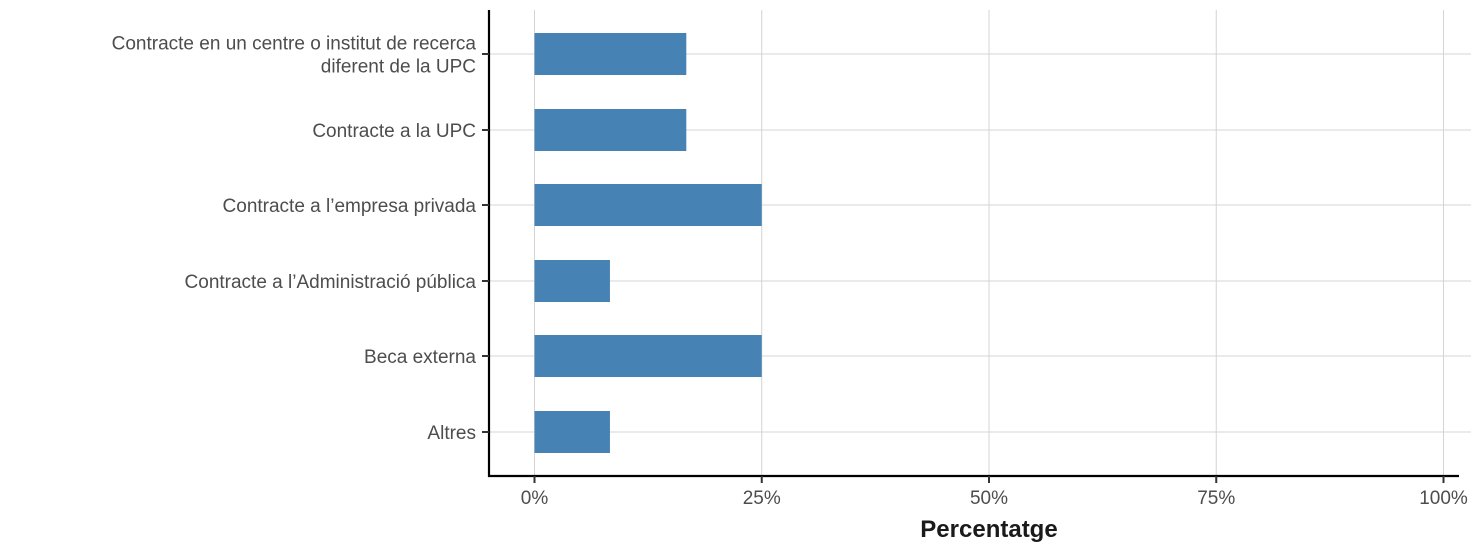 The height and width of the screenshot is (544, 1473). I want to click on x-axis-title: Percentatge, so click(988, 529).